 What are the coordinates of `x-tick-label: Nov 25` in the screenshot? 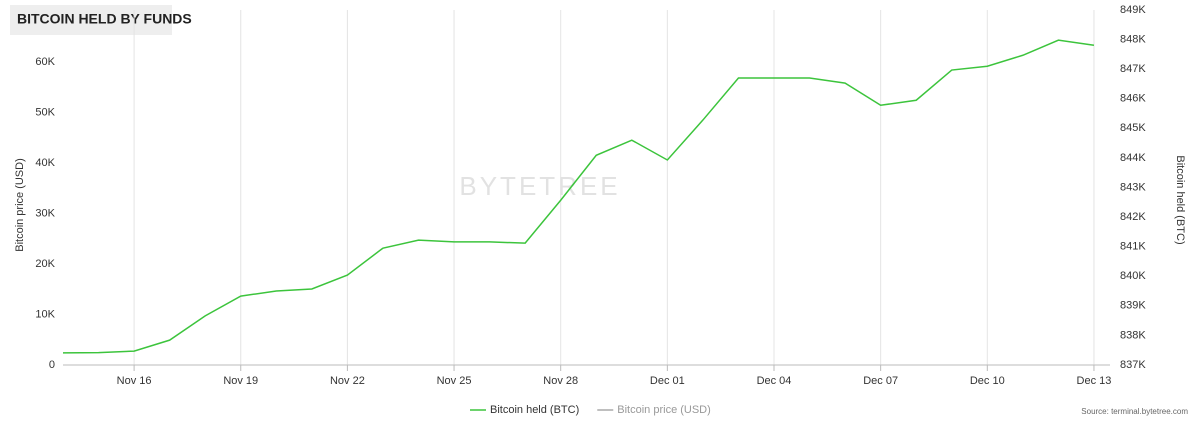 It's located at (454, 381).